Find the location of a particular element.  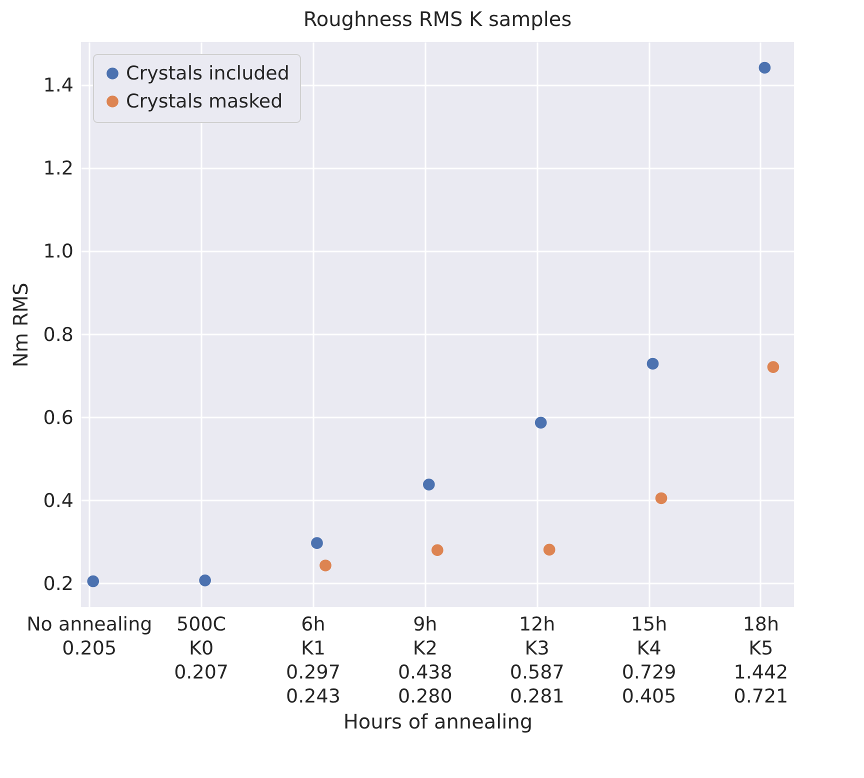

x-axis-title: Hours of annealing is located at coordinates (438, 722).